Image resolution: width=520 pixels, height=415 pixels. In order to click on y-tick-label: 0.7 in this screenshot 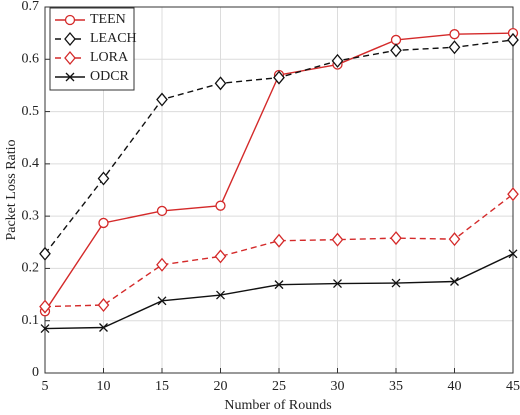, I will do `click(31, 7)`.